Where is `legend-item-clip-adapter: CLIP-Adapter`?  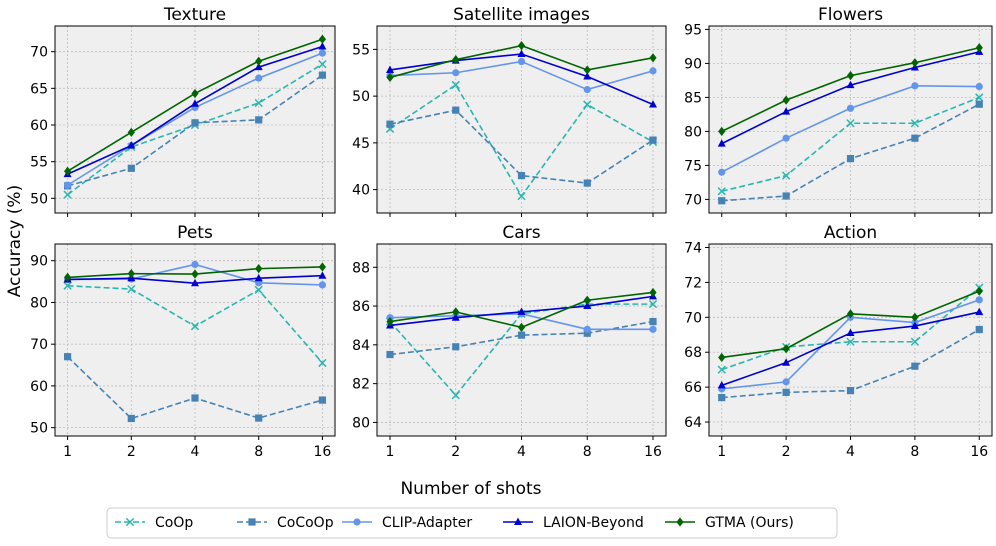 legend-item-clip-adapter: CLIP-Adapter is located at coordinates (407, 523).